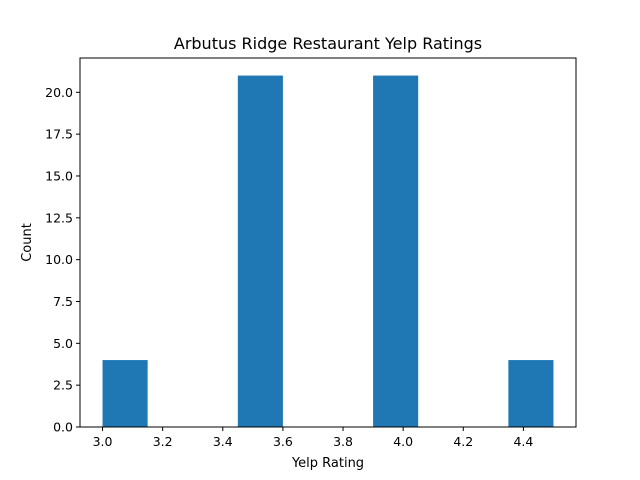  What do you see at coordinates (327, 463) in the screenshot?
I see `x-axis-label: Yelp Rating` at bounding box center [327, 463].